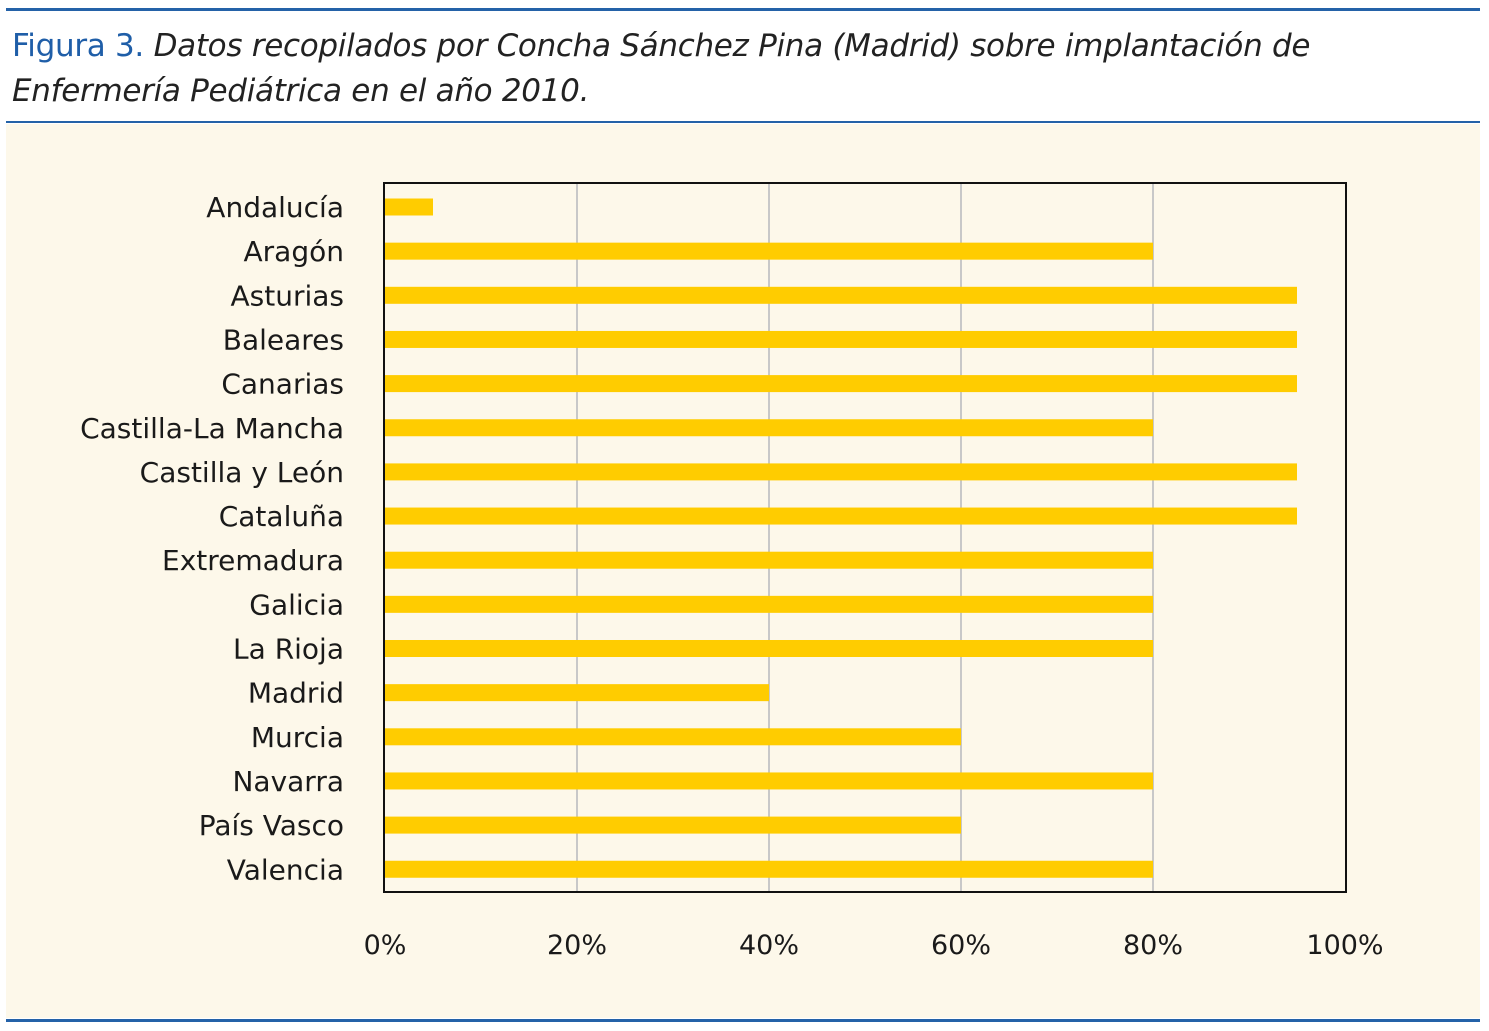 Image resolution: width=1489 pixels, height=1031 pixels. I want to click on category-label: Valencia, so click(285, 869).